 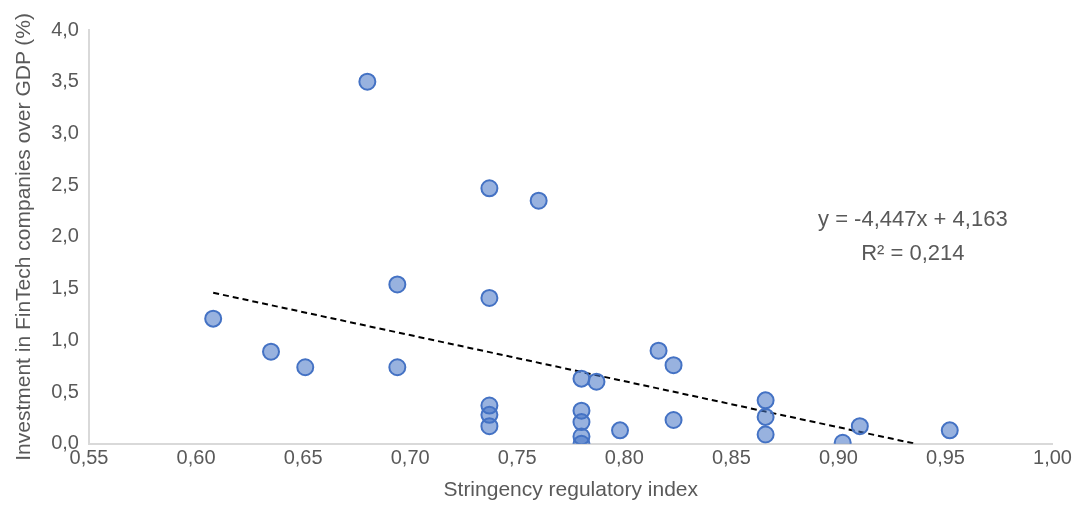 I want to click on y-tick-label: 1,5, so click(x=65, y=287).